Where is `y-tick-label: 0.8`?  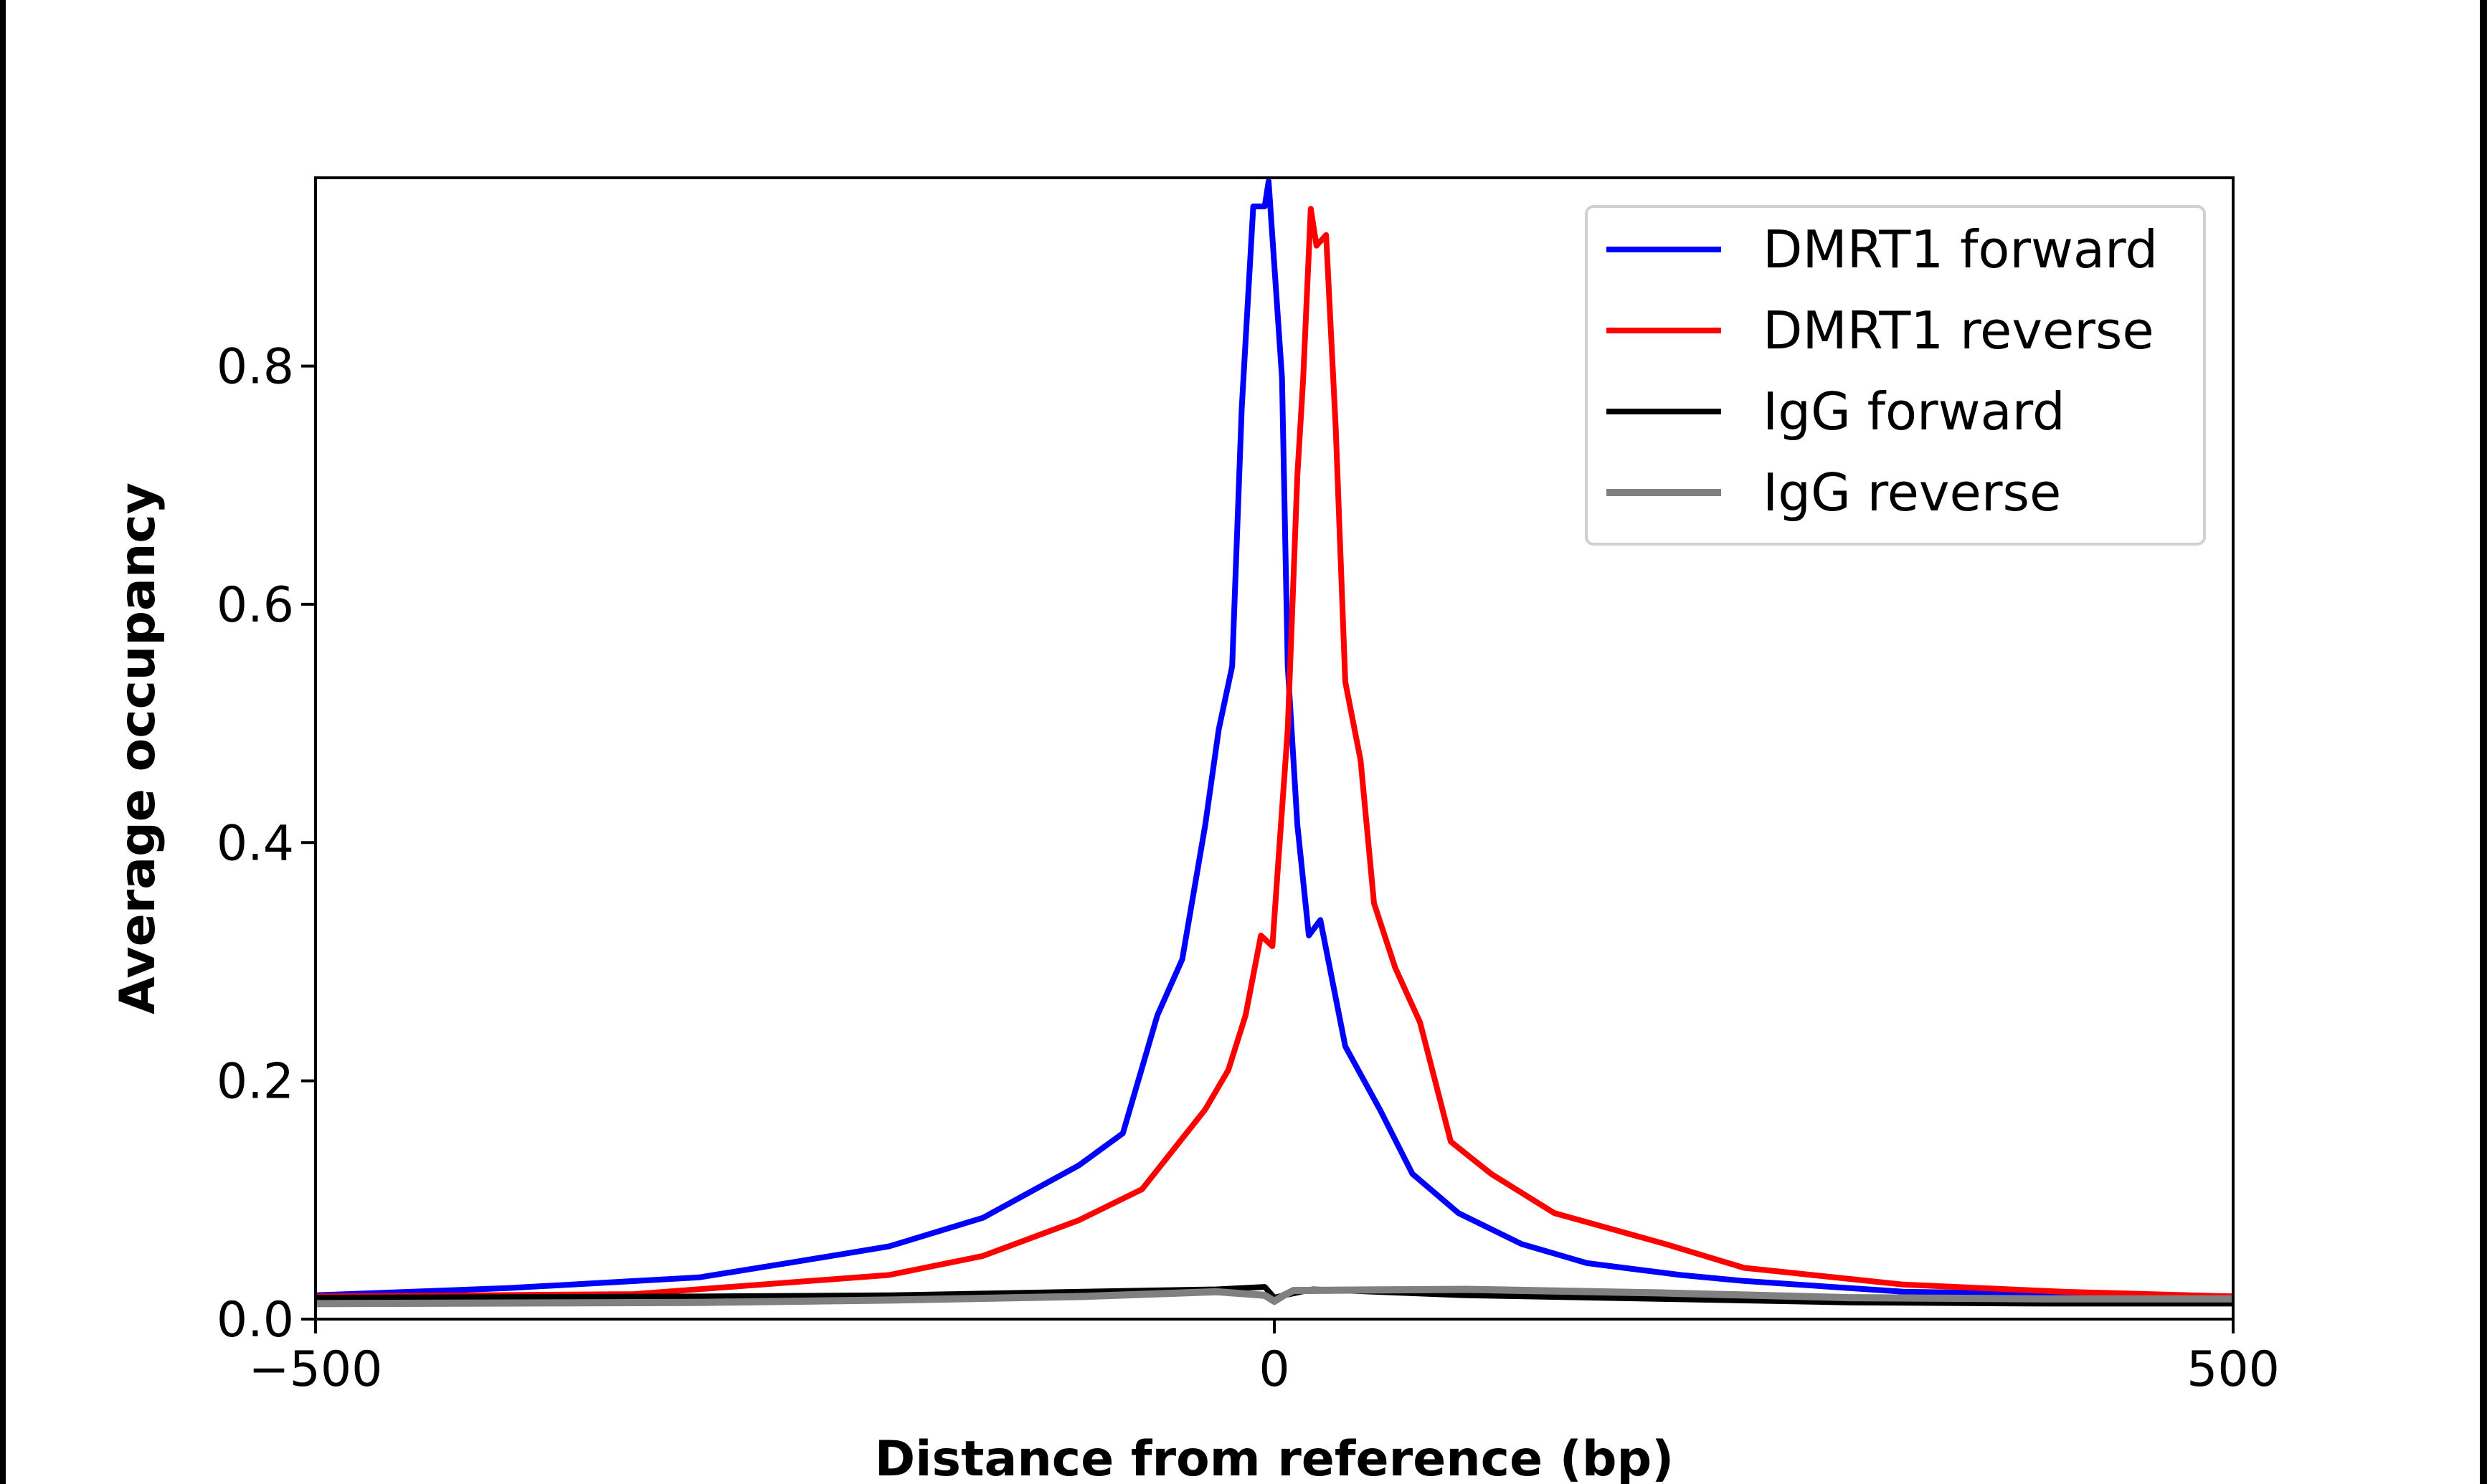
y-tick-label: 0.8 is located at coordinates (256, 368).